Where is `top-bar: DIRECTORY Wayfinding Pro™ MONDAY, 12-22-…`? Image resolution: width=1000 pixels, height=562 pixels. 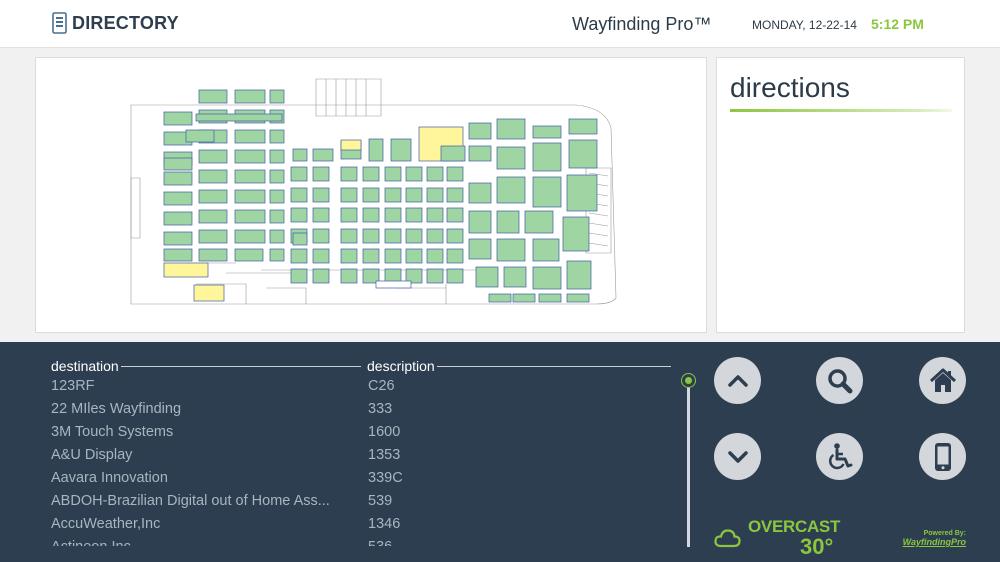
top-bar: DIRECTORY Wayfinding Pro™ MONDAY, 12-22-… is located at coordinates (500, 24).